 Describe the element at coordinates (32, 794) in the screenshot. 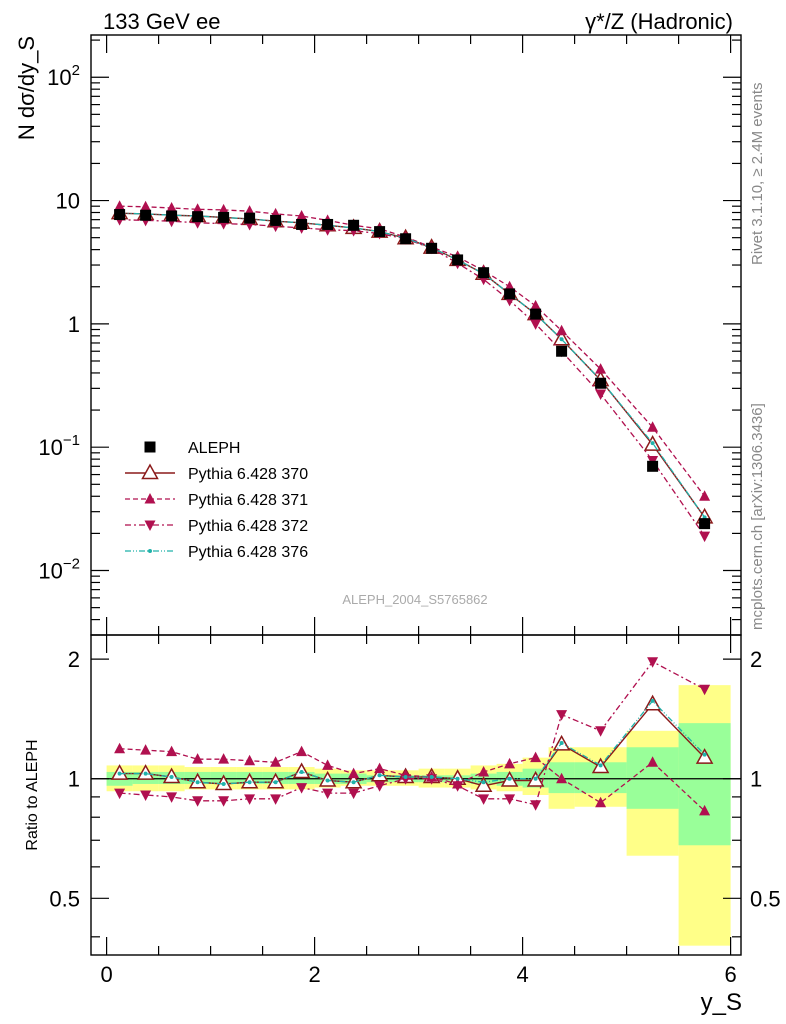

I see `ratio-y-axis-label: Ratio to ALEPH` at that location.